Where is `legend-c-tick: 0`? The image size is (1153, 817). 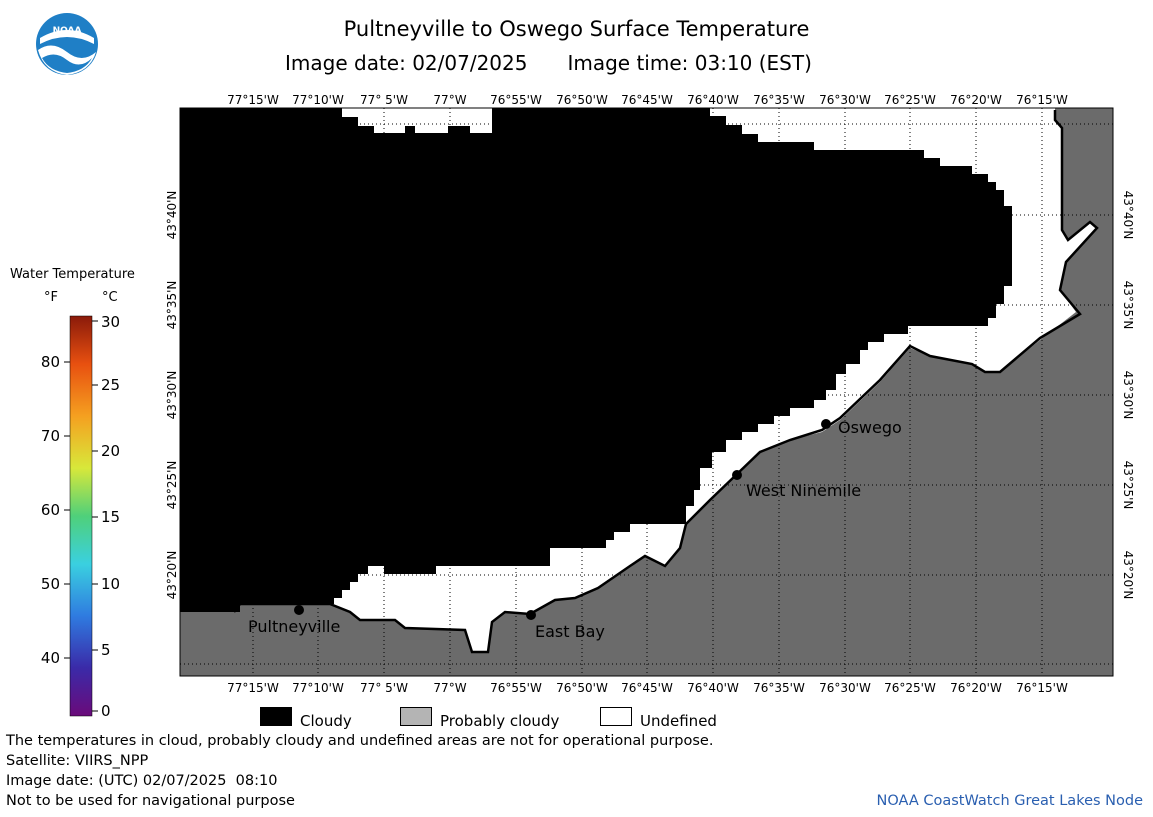
legend-c-tick: 0 is located at coordinates (106, 711).